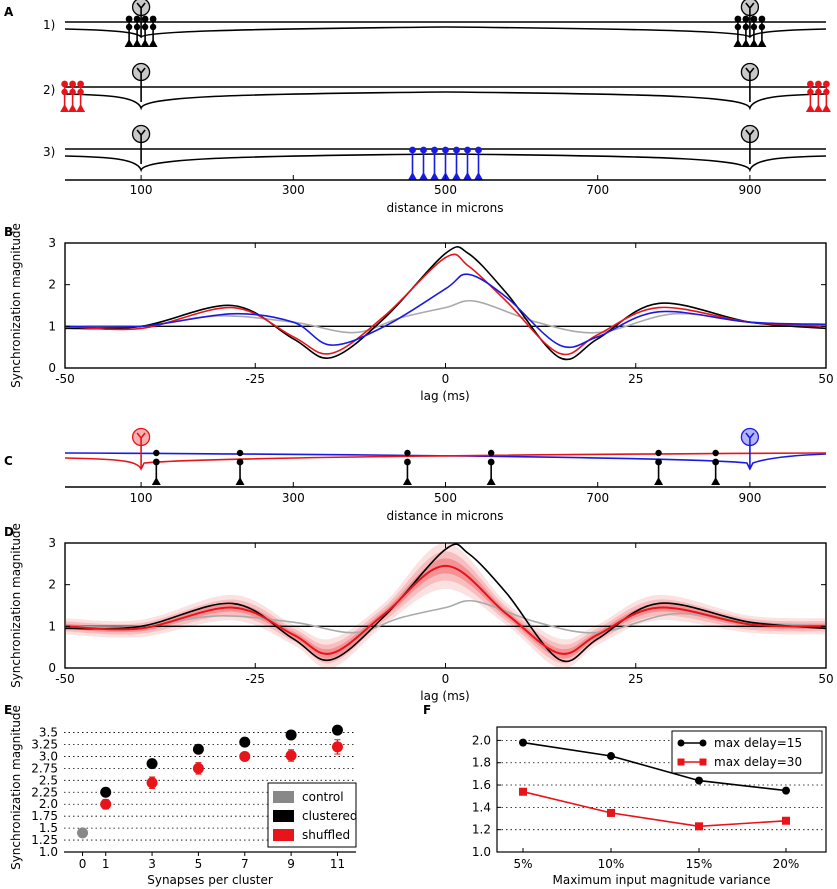  What do you see at coordinates (445, 616) in the screenshot?
I see `series-line-control` at bounding box center [445, 616].